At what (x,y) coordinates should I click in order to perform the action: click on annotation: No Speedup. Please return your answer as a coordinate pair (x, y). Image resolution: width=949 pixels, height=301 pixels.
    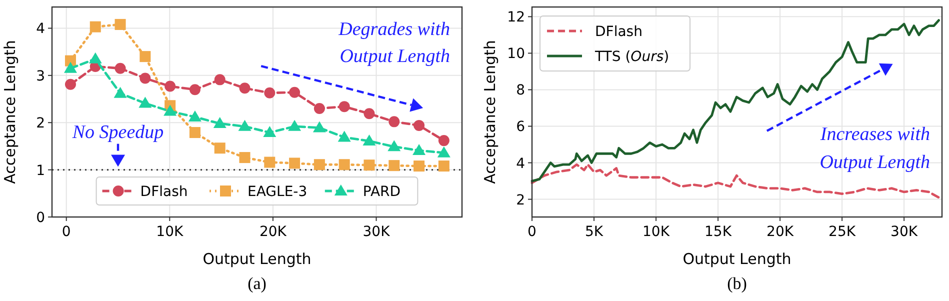
    Looking at the image, I should click on (117, 132).